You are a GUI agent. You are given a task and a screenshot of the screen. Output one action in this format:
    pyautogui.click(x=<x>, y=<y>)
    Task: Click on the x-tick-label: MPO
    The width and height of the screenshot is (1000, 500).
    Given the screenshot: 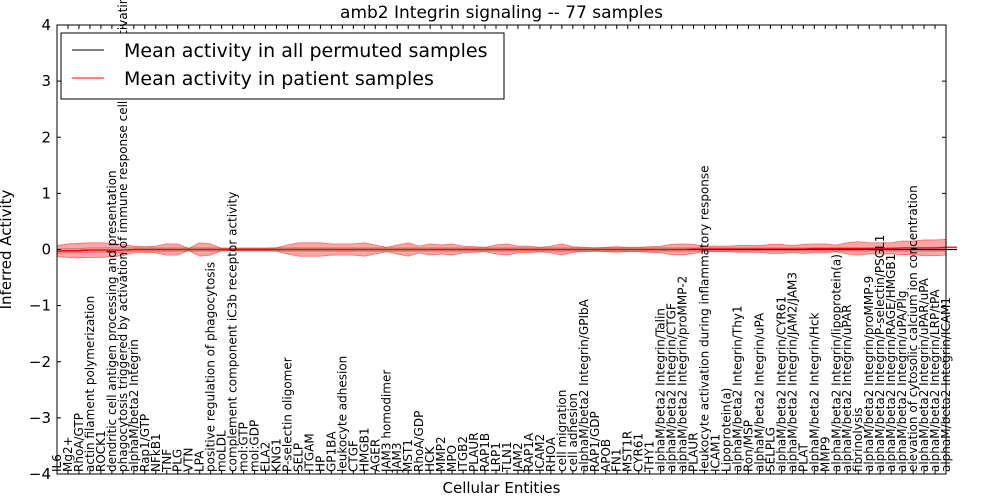 What is the action you would take?
    pyautogui.click(x=452, y=458)
    